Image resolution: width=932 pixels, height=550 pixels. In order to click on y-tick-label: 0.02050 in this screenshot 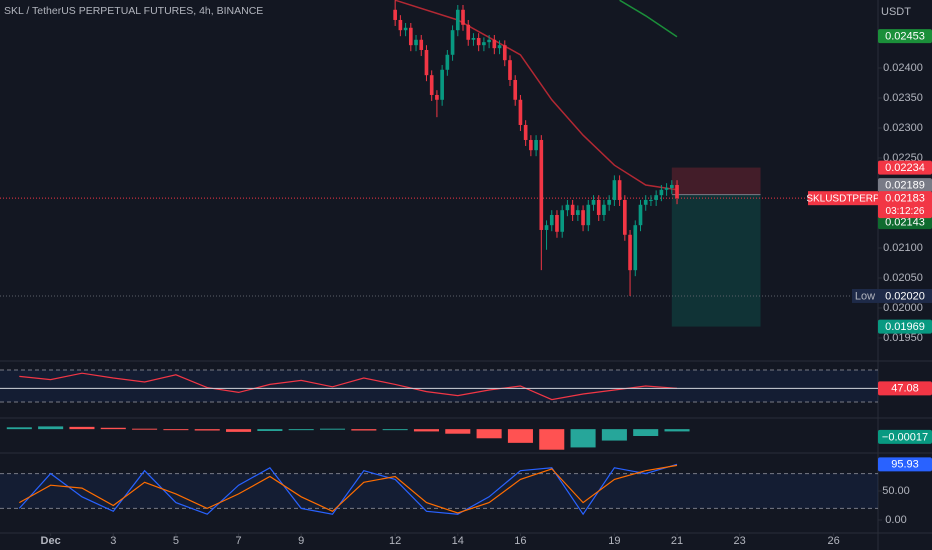, I will do `click(903, 278)`.